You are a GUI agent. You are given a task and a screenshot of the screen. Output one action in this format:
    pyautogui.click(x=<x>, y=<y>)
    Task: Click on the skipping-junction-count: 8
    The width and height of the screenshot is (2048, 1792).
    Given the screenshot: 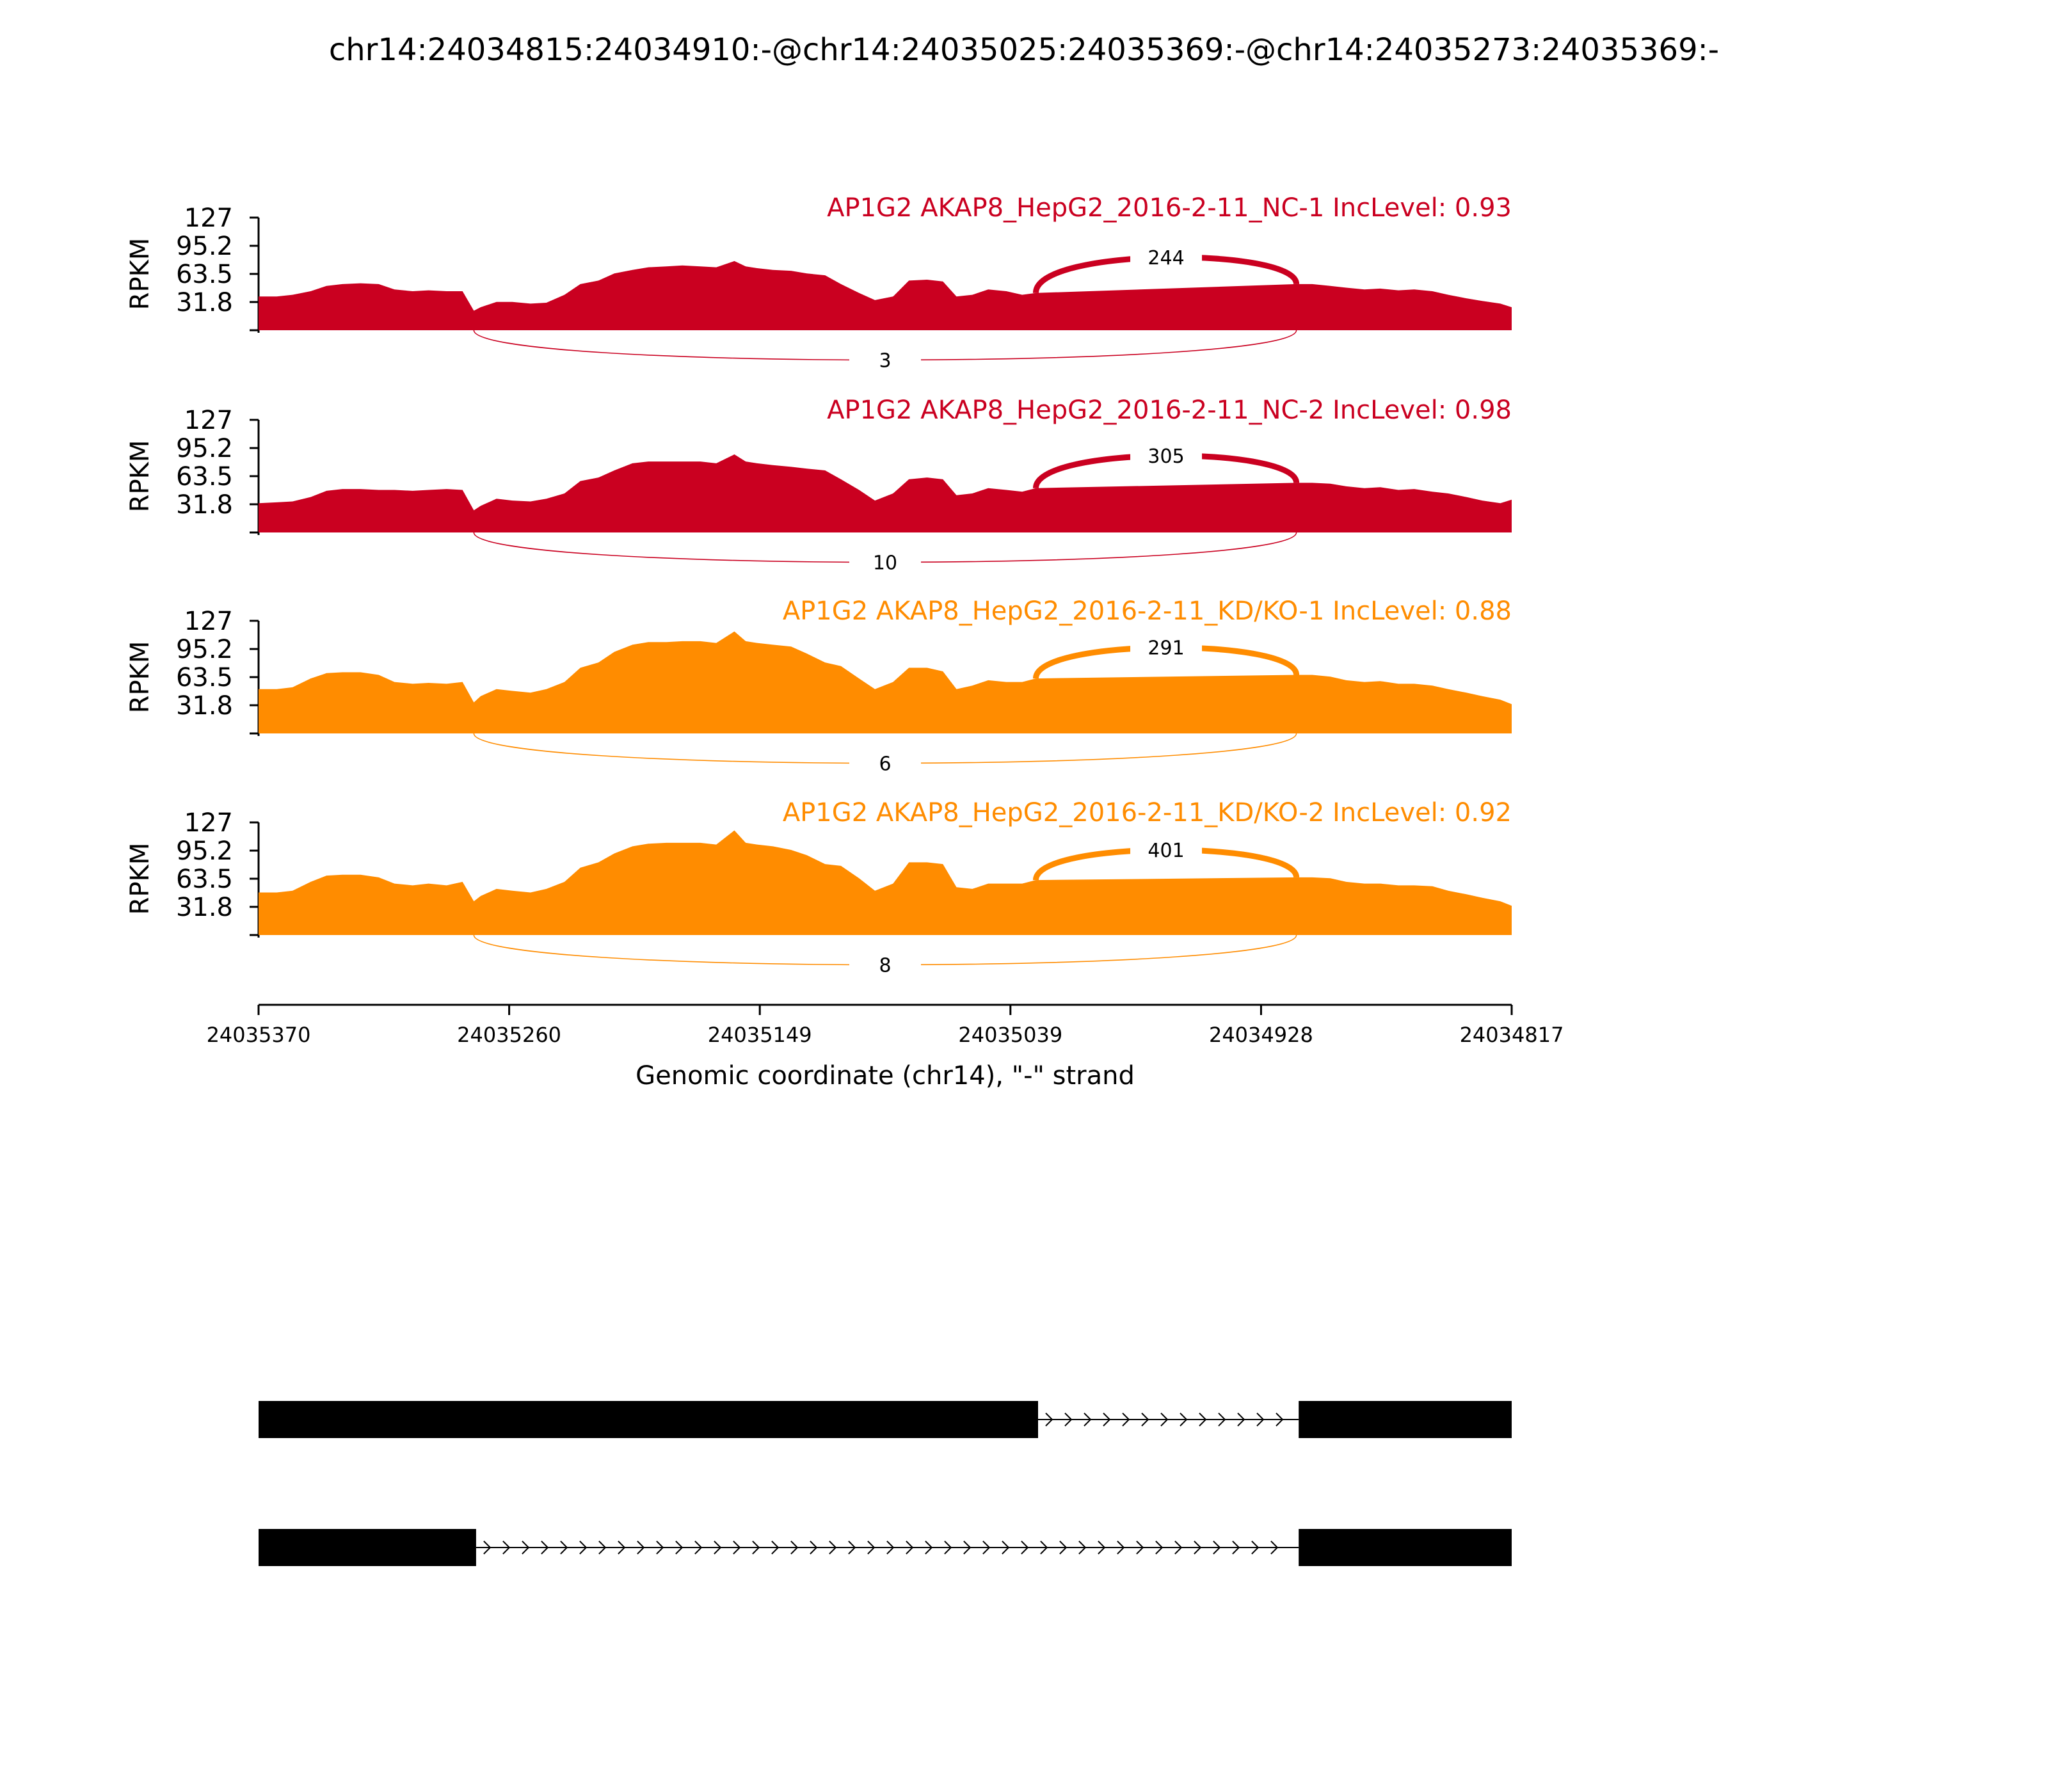 What is the action you would take?
    pyautogui.click(x=885, y=966)
    